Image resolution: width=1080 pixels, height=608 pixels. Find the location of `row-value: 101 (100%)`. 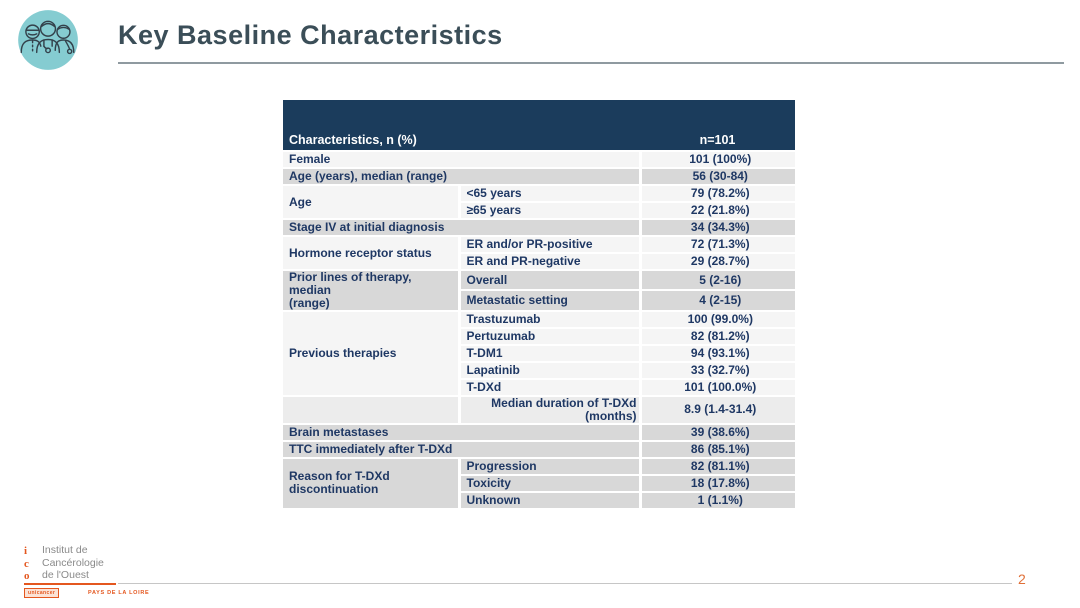

row-value: 101 (100%) is located at coordinates (717, 160).